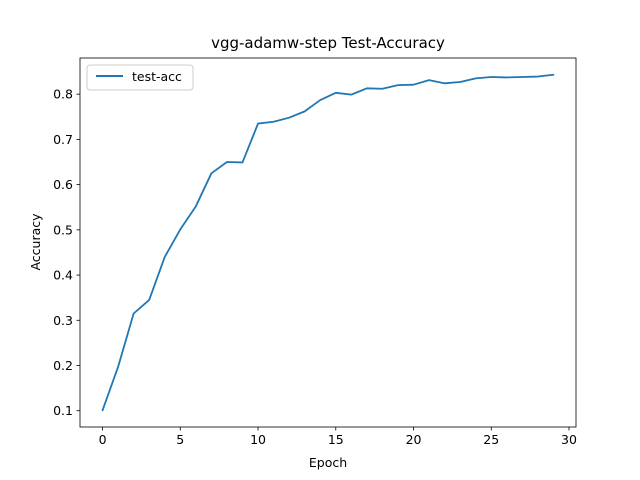 The width and height of the screenshot is (640, 480). I want to click on x-tick-label: 15, so click(336, 439).